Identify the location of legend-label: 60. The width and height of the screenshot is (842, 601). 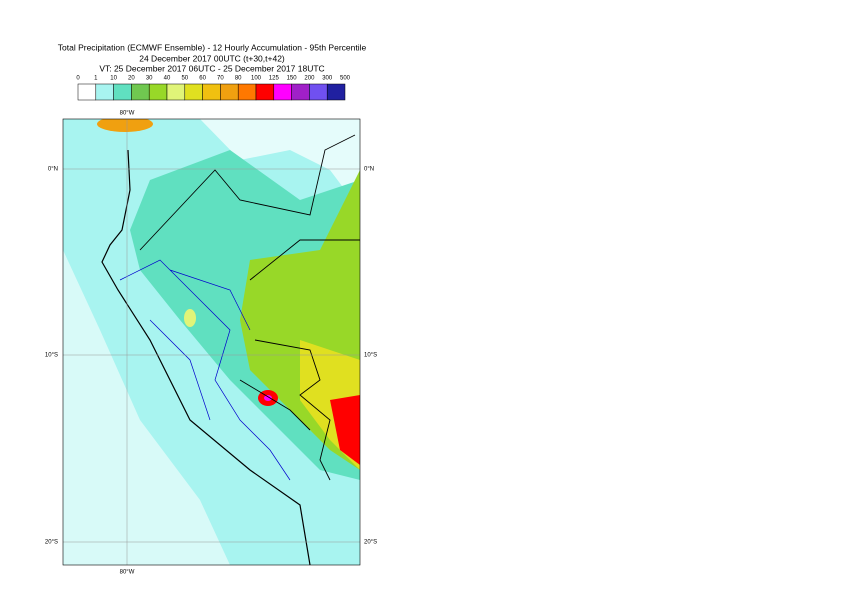
(202, 79).